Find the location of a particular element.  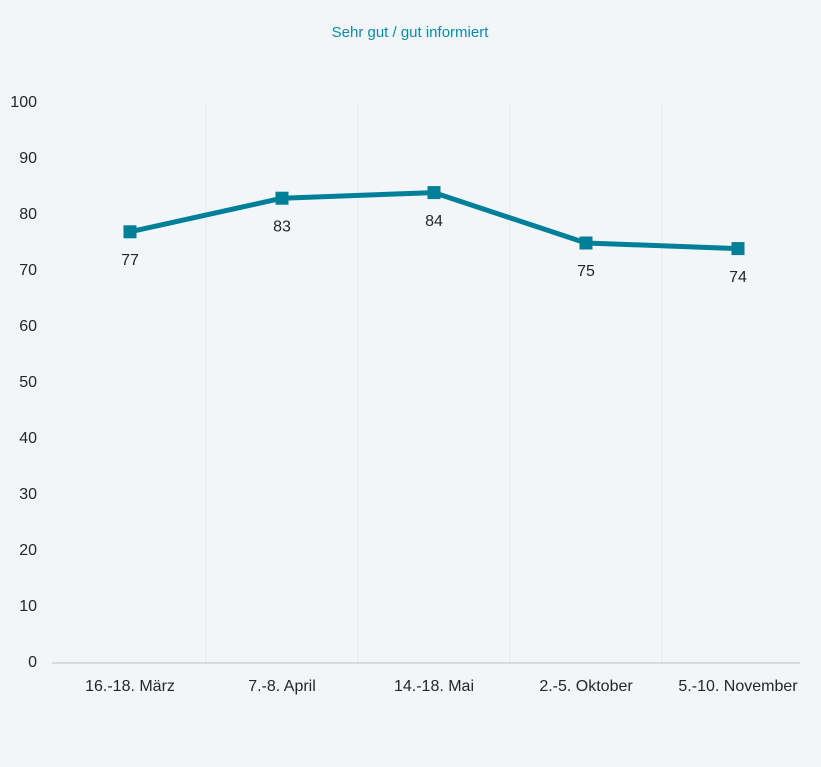

y-tick-label: 90 is located at coordinates (28, 158).